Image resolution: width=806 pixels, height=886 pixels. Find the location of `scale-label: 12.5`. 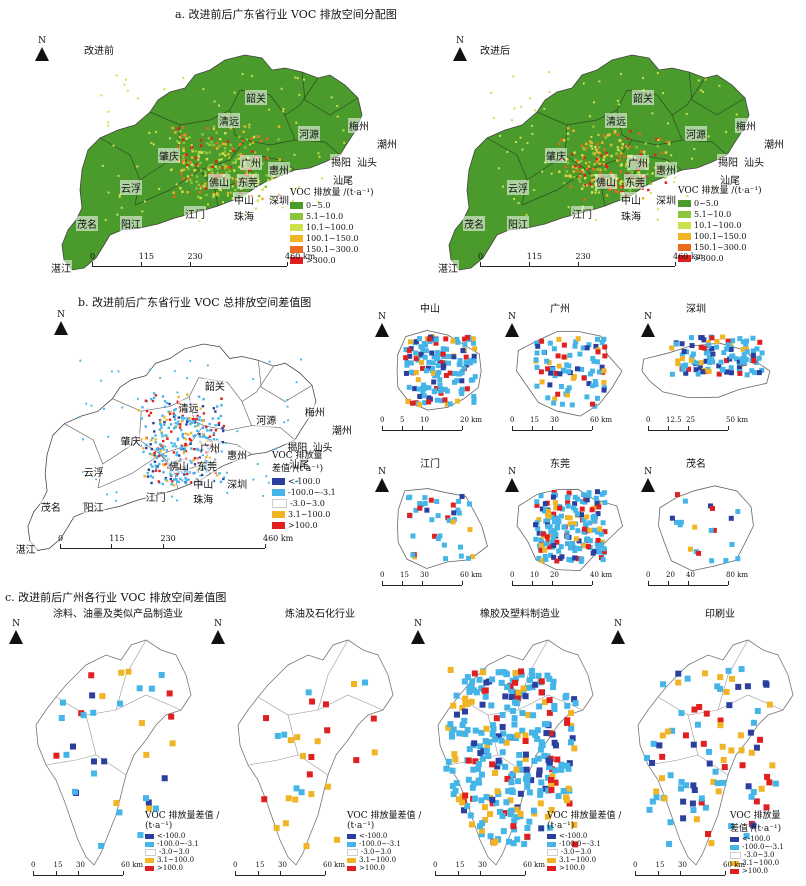

scale-label: 12.5 is located at coordinates (674, 420).